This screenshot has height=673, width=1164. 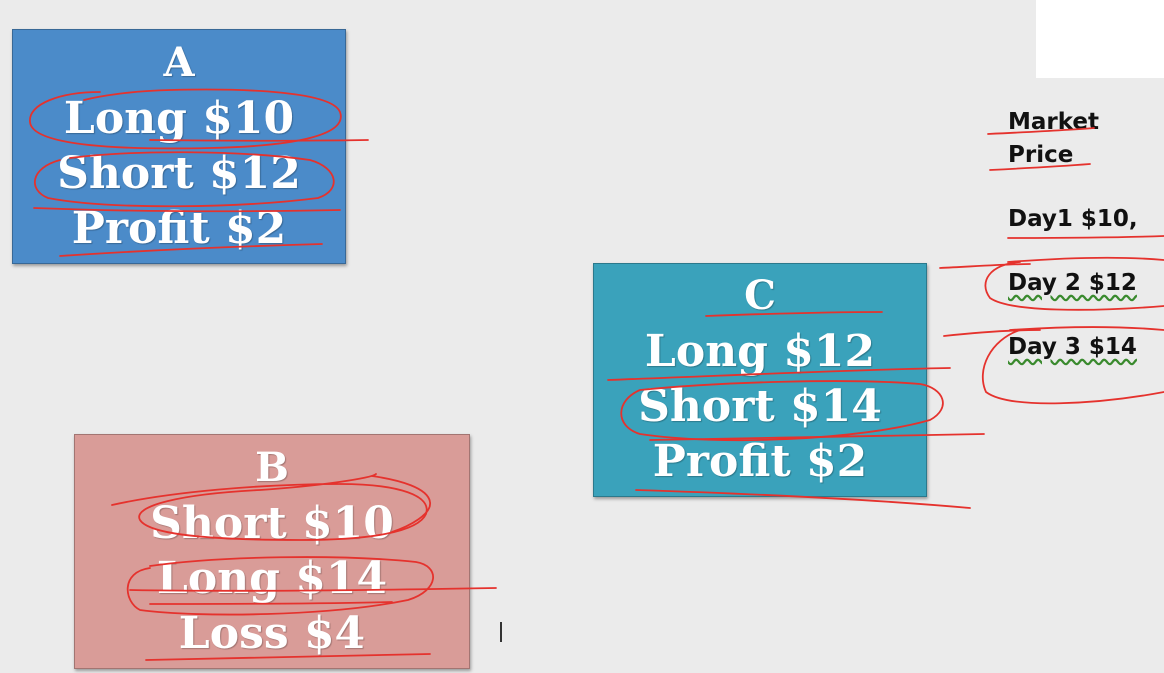 What do you see at coordinates (760, 406) in the screenshot?
I see `box-c-line-2: Short $14` at bounding box center [760, 406].